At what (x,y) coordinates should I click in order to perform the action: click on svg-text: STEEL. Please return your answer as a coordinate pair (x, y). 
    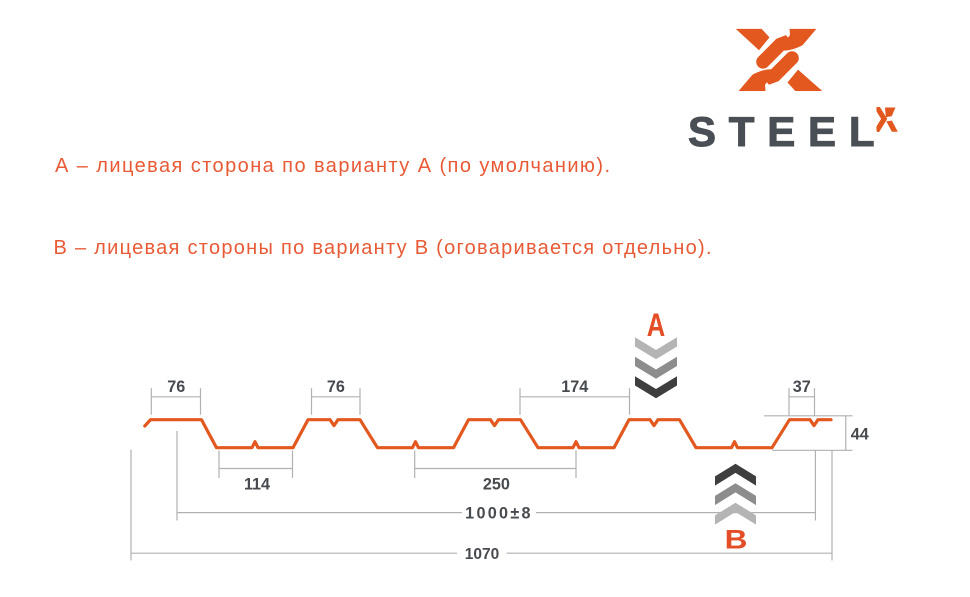
    Looking at the image, I should click on (781, 131).